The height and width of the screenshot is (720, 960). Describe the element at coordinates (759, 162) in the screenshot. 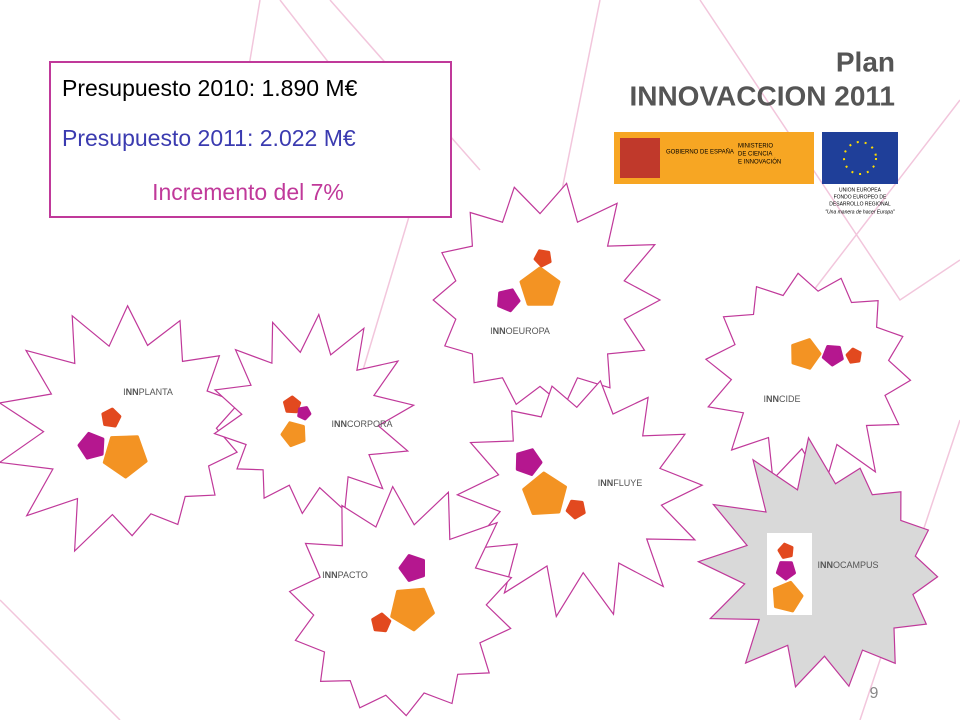

I see `min-text: E INNOVACIÓN` at that location.